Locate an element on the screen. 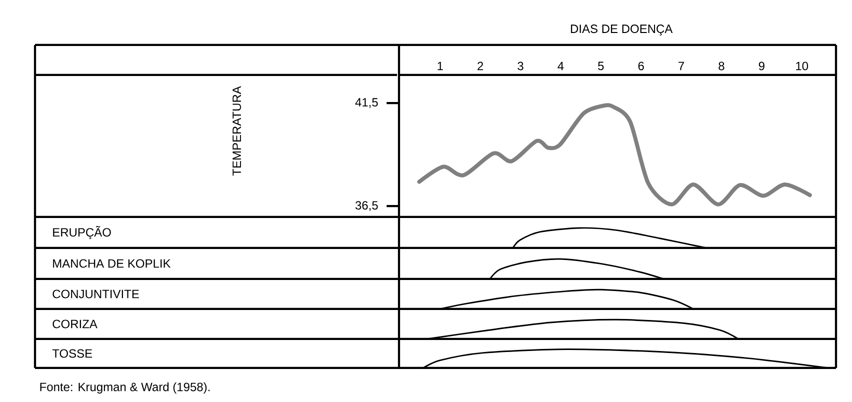 This screenshot has height=402, width=852. x-tick-label: 7 is located at coordinates (681, 66).